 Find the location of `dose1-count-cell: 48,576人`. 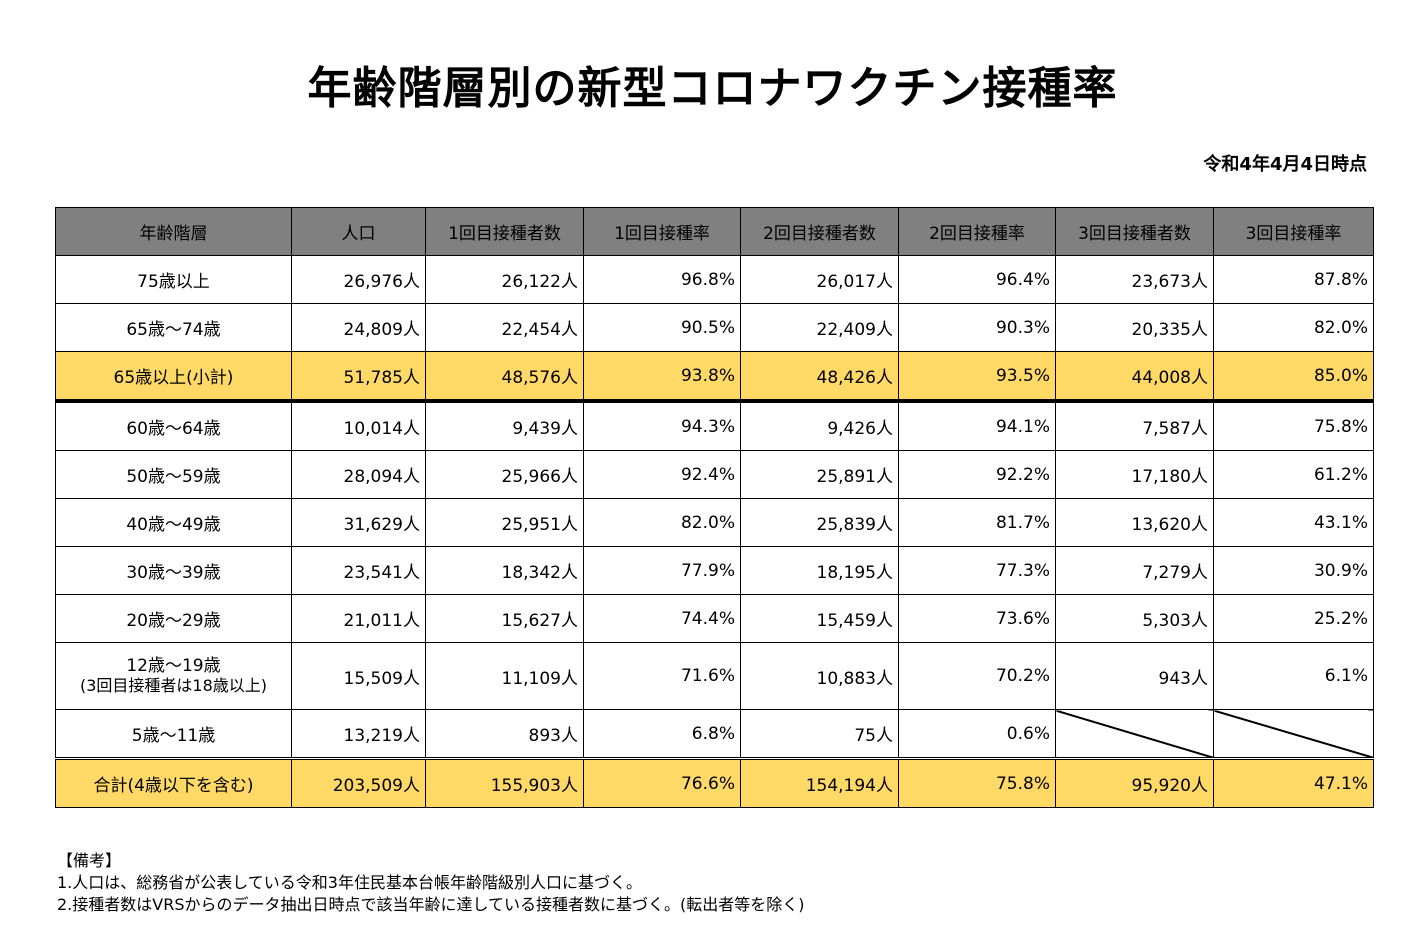

dose1-count-cell: 48,576人 is located at coordinates (504, 377).